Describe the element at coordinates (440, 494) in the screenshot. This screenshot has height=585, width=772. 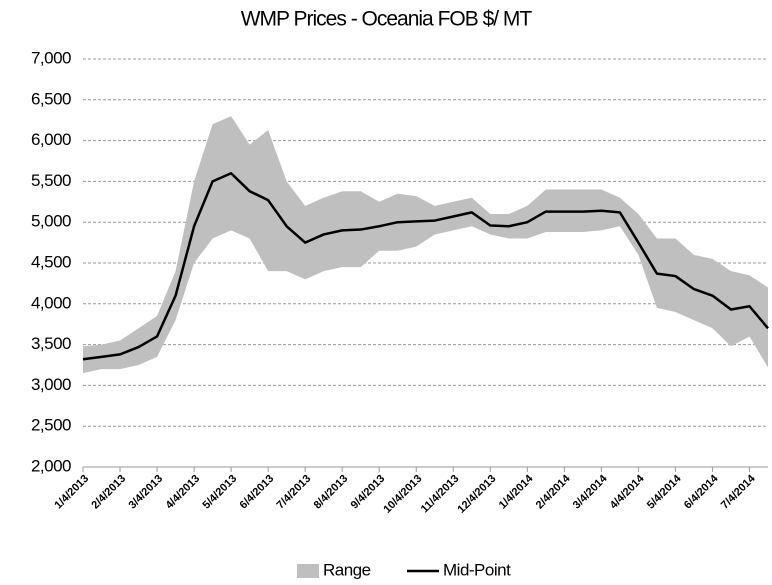
I see `x-tick-label: 11/4/2013` at that location.